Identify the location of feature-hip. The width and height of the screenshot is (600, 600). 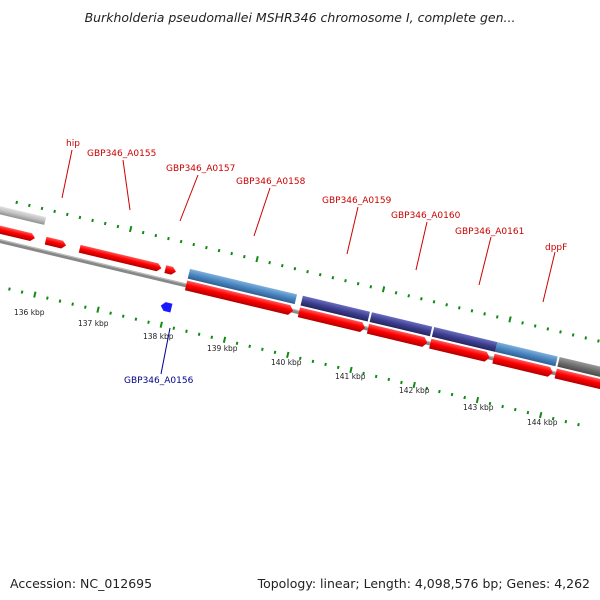
(23, 214).